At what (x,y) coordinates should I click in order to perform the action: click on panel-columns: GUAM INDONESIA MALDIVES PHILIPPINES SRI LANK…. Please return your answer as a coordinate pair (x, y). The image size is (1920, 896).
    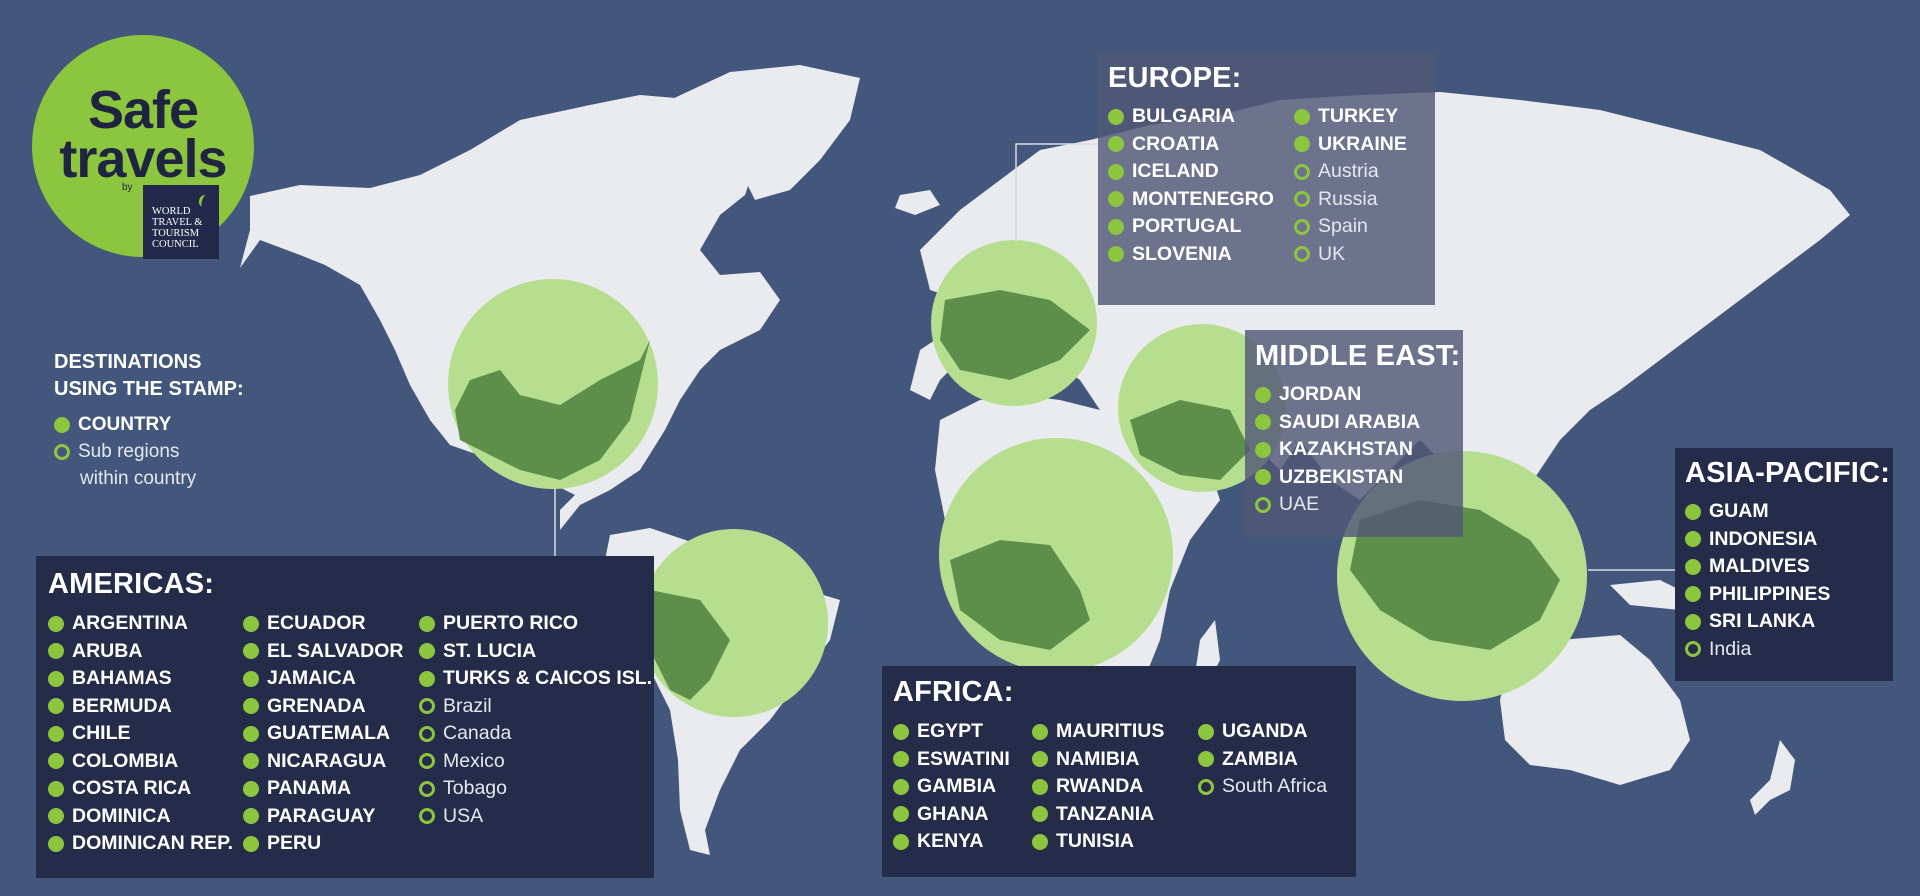
    Looking at the image, I should click on (1789, 580).